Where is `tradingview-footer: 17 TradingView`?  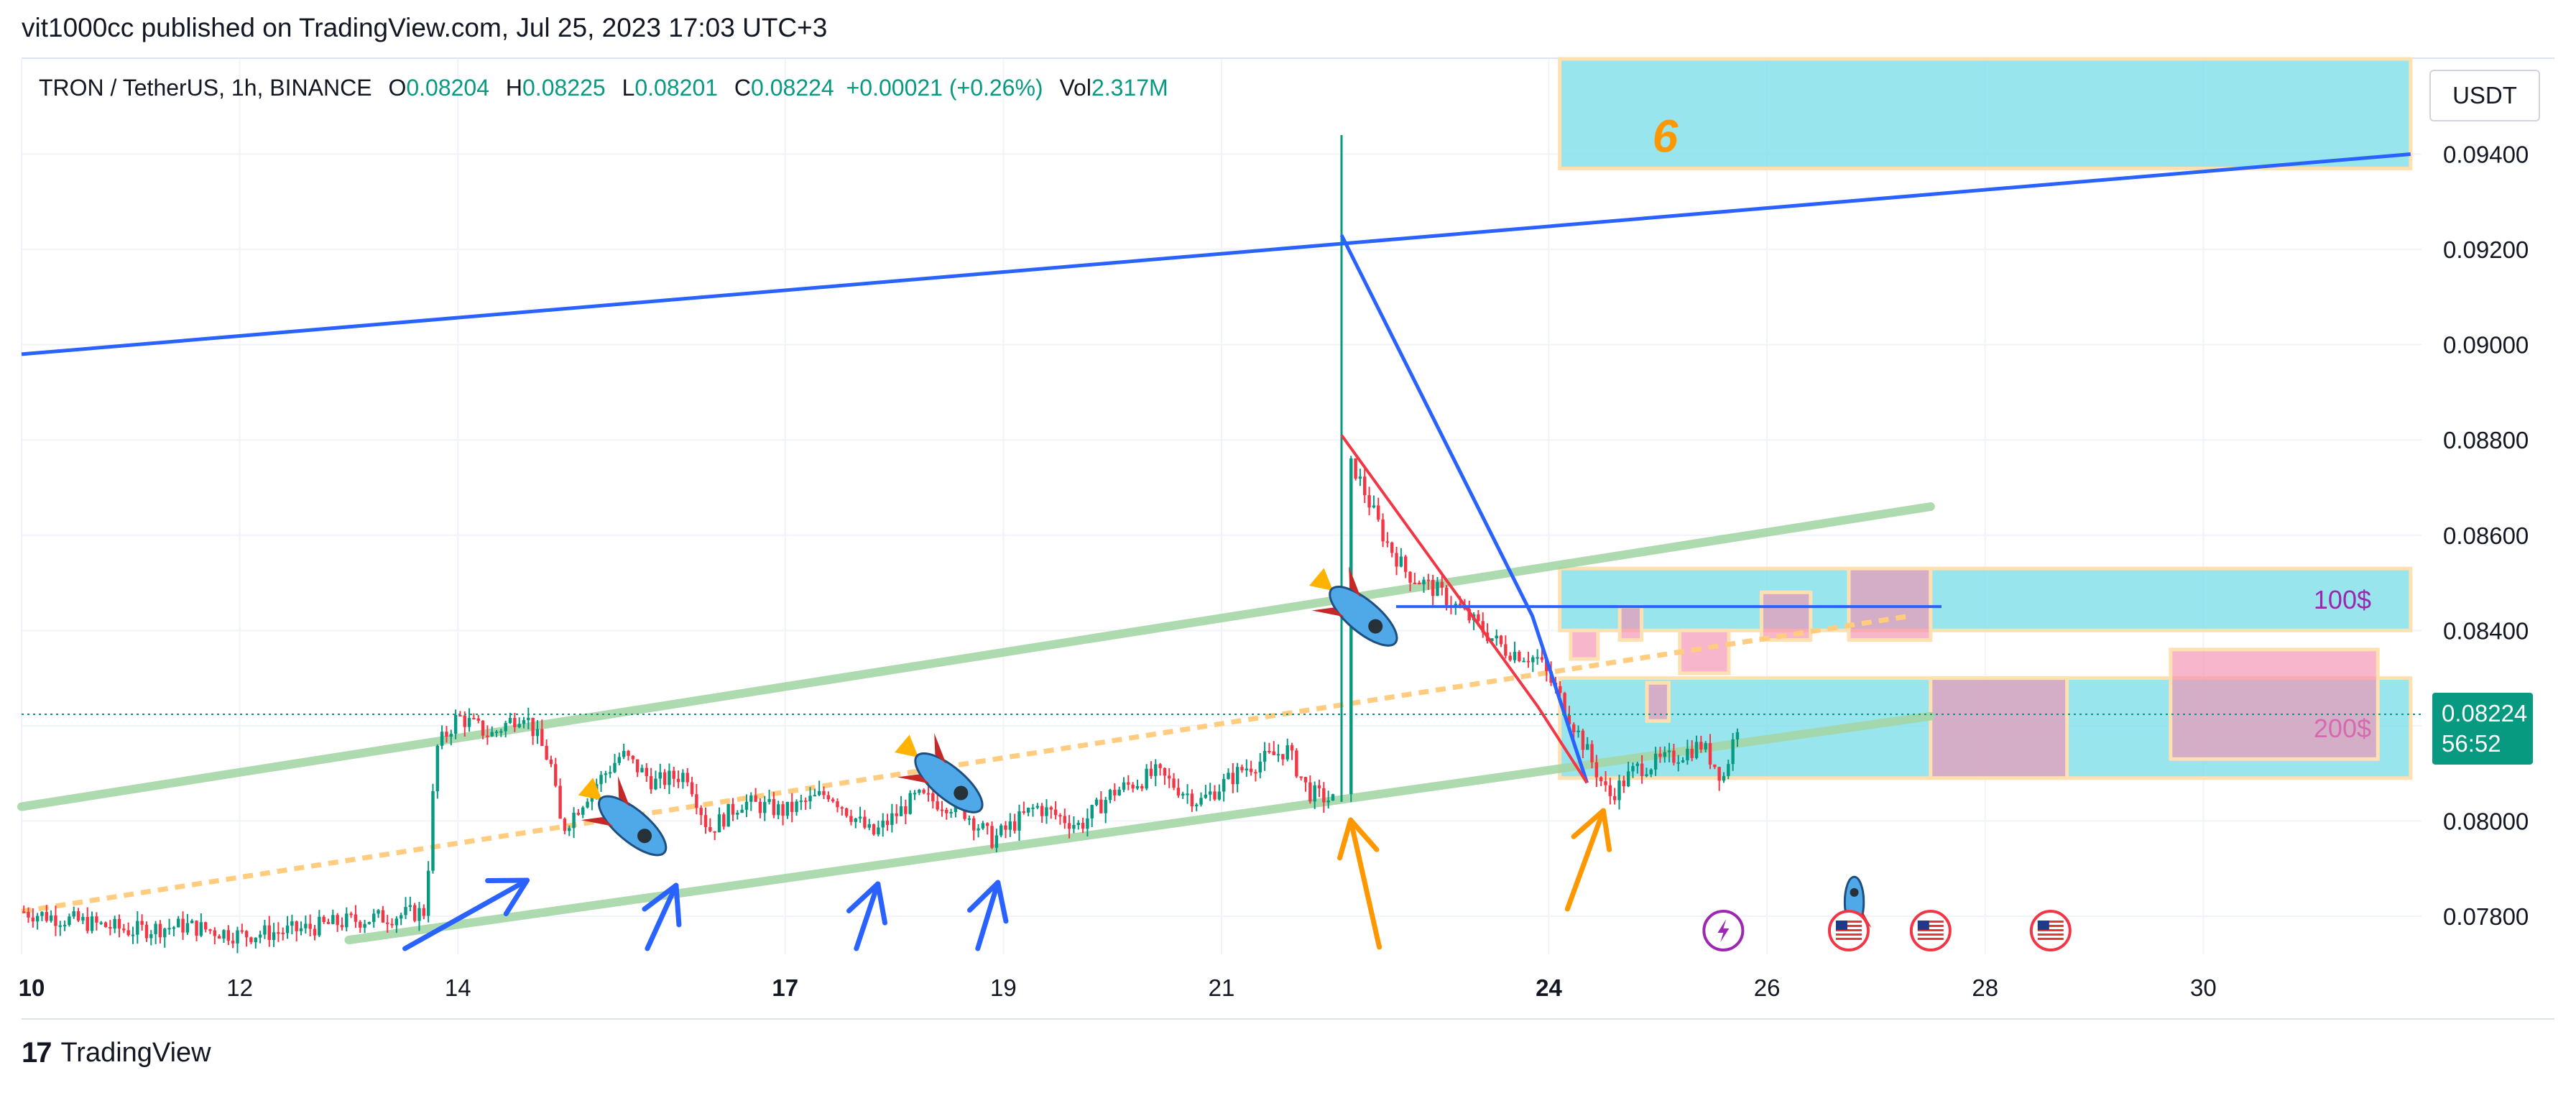 tradingview-footer: 17 TradingView is located at coordinates (117, 1053).